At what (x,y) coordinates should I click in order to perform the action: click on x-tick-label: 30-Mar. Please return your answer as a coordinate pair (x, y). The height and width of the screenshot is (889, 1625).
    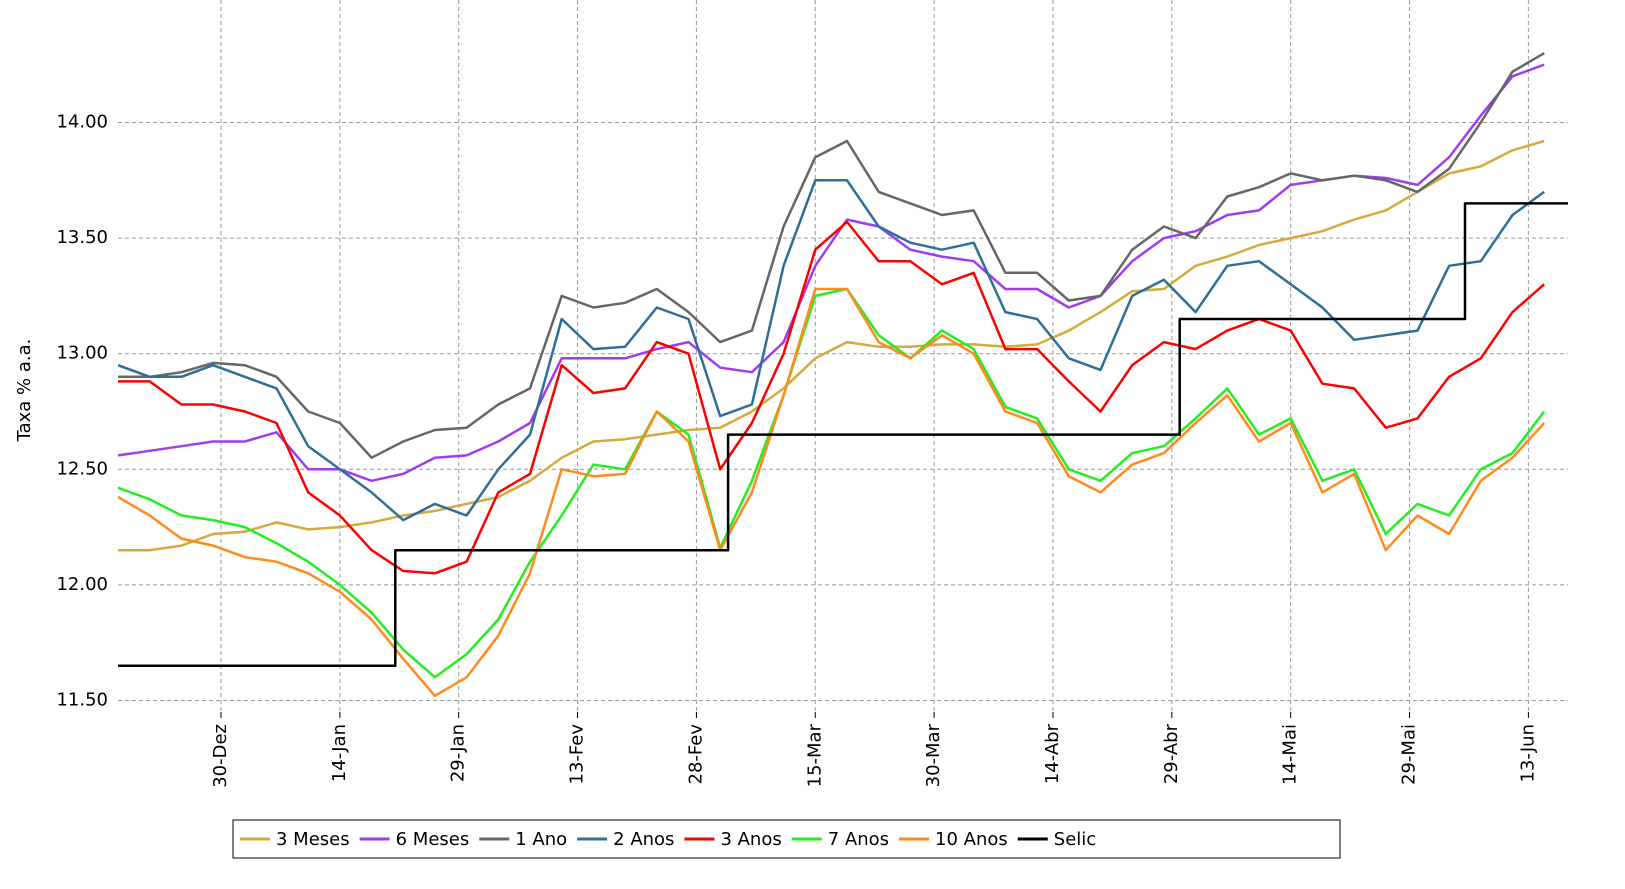
    Looking at the image, I should click on (933, 755).